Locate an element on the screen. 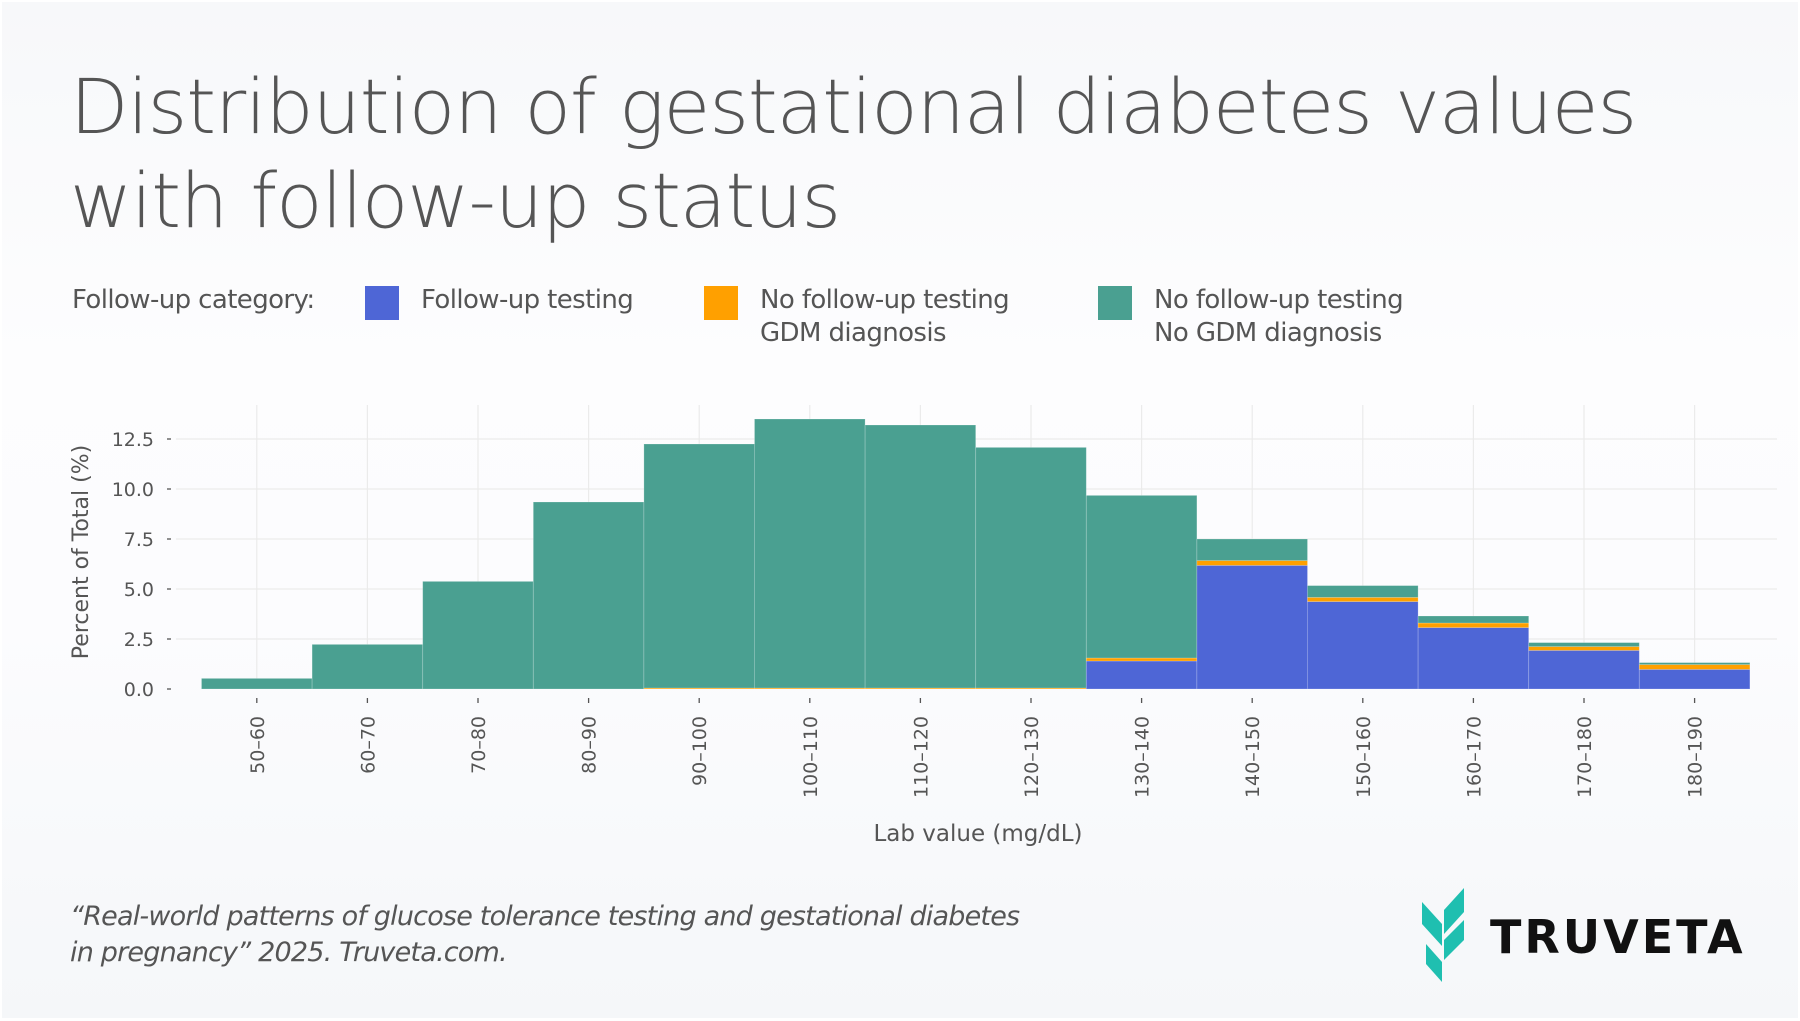 This screenshot has width=1800, height=1021. x-tick-label: 140–150 is located at coordinates (1253, 757).